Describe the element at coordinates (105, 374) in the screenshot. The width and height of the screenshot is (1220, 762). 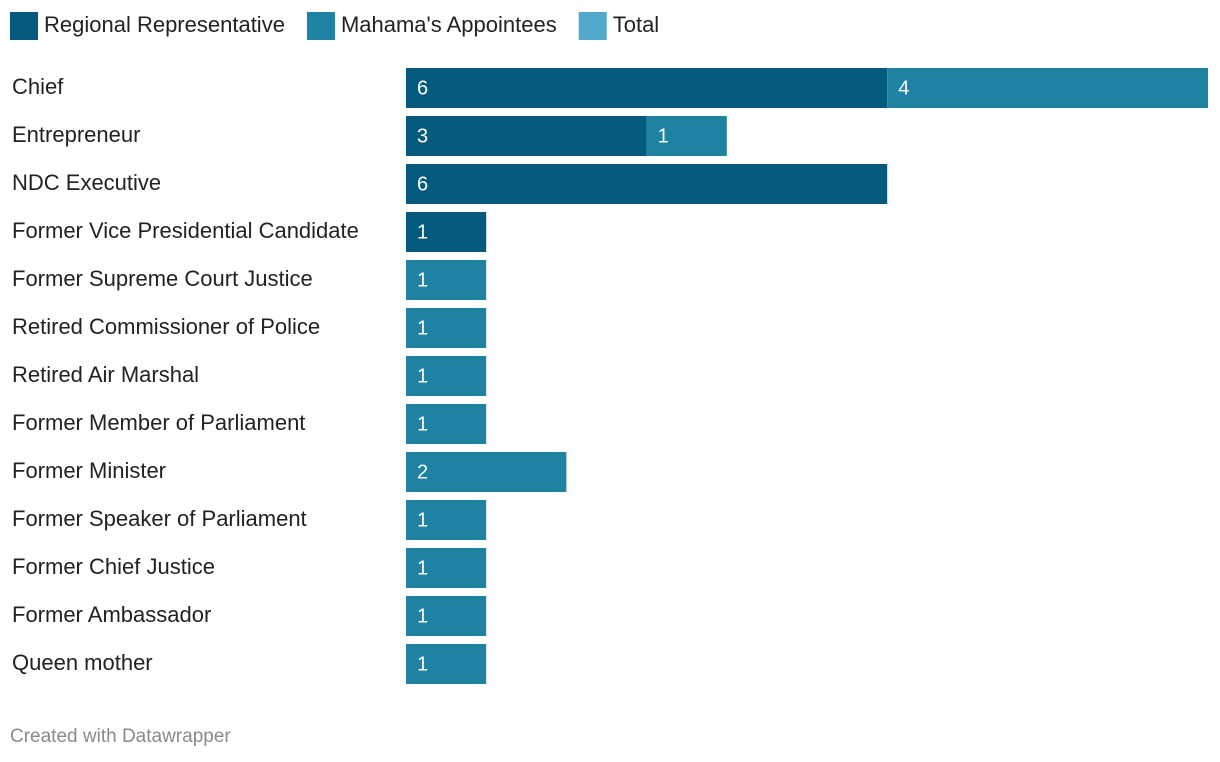
I see `category-label: Retired Air Marshal` at that location.